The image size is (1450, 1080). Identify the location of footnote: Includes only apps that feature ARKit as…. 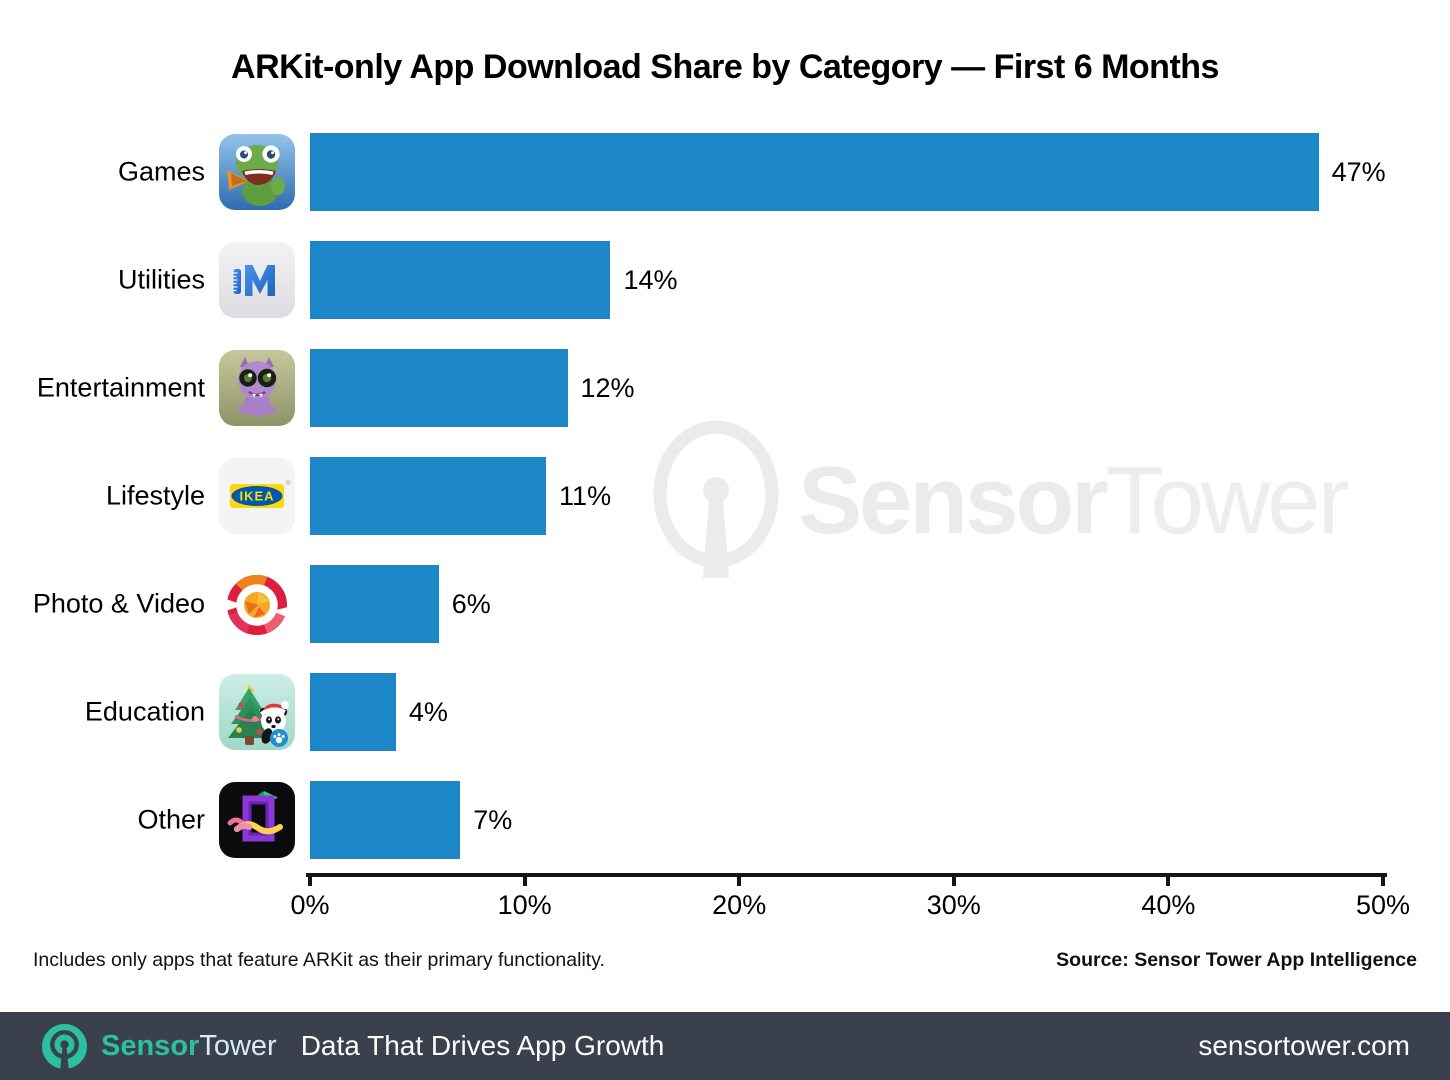
(319, 960).